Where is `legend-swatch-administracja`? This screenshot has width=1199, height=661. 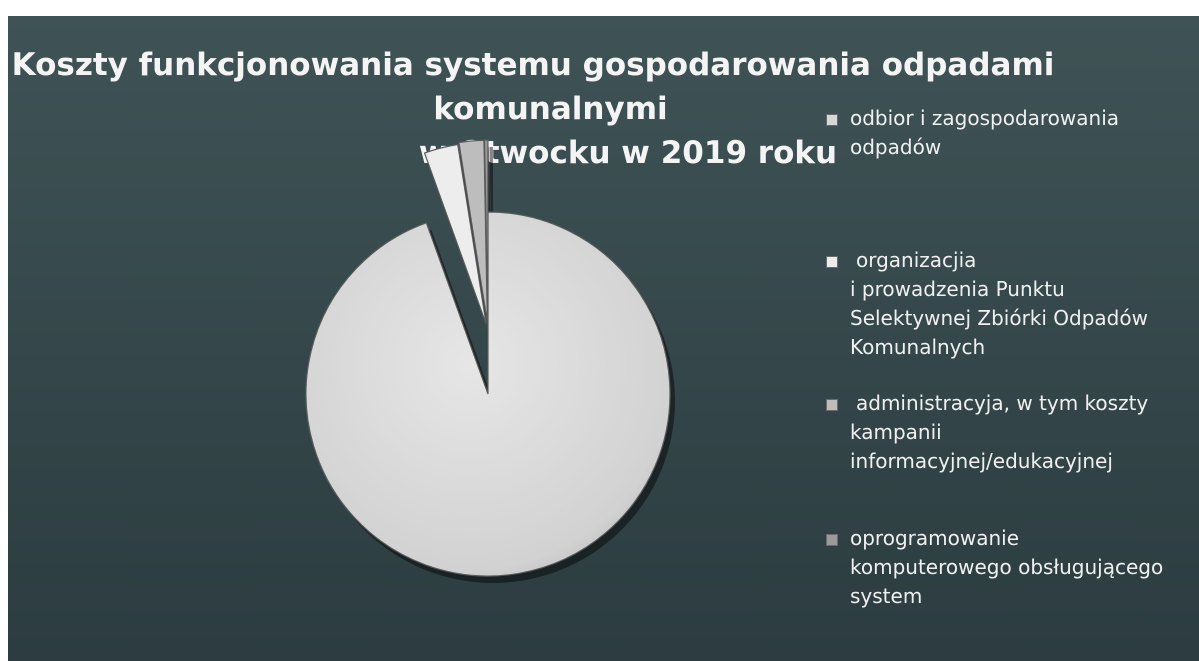 legend-swatch-administracja is located at coordinates (832, 405).